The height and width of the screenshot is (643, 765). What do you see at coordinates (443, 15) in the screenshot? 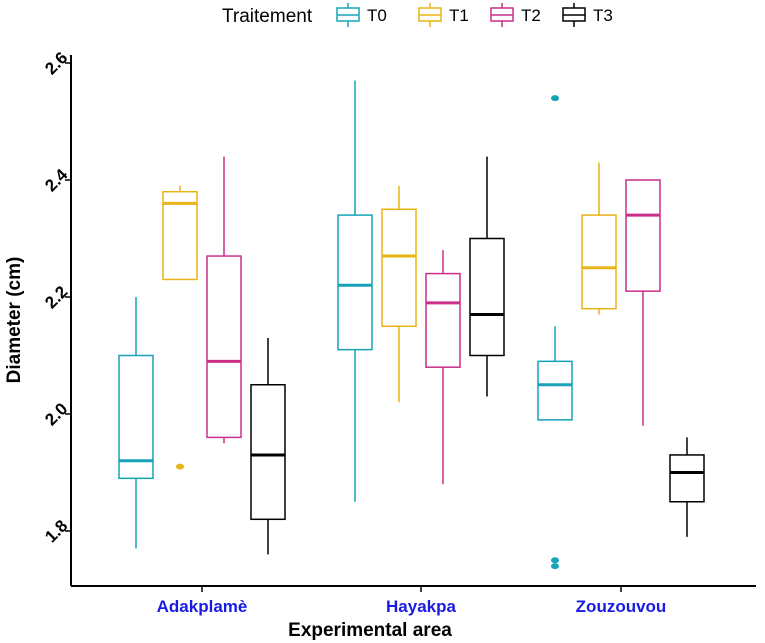
I see `legend-entry-T1: T1` at bounding box center [443, 15].